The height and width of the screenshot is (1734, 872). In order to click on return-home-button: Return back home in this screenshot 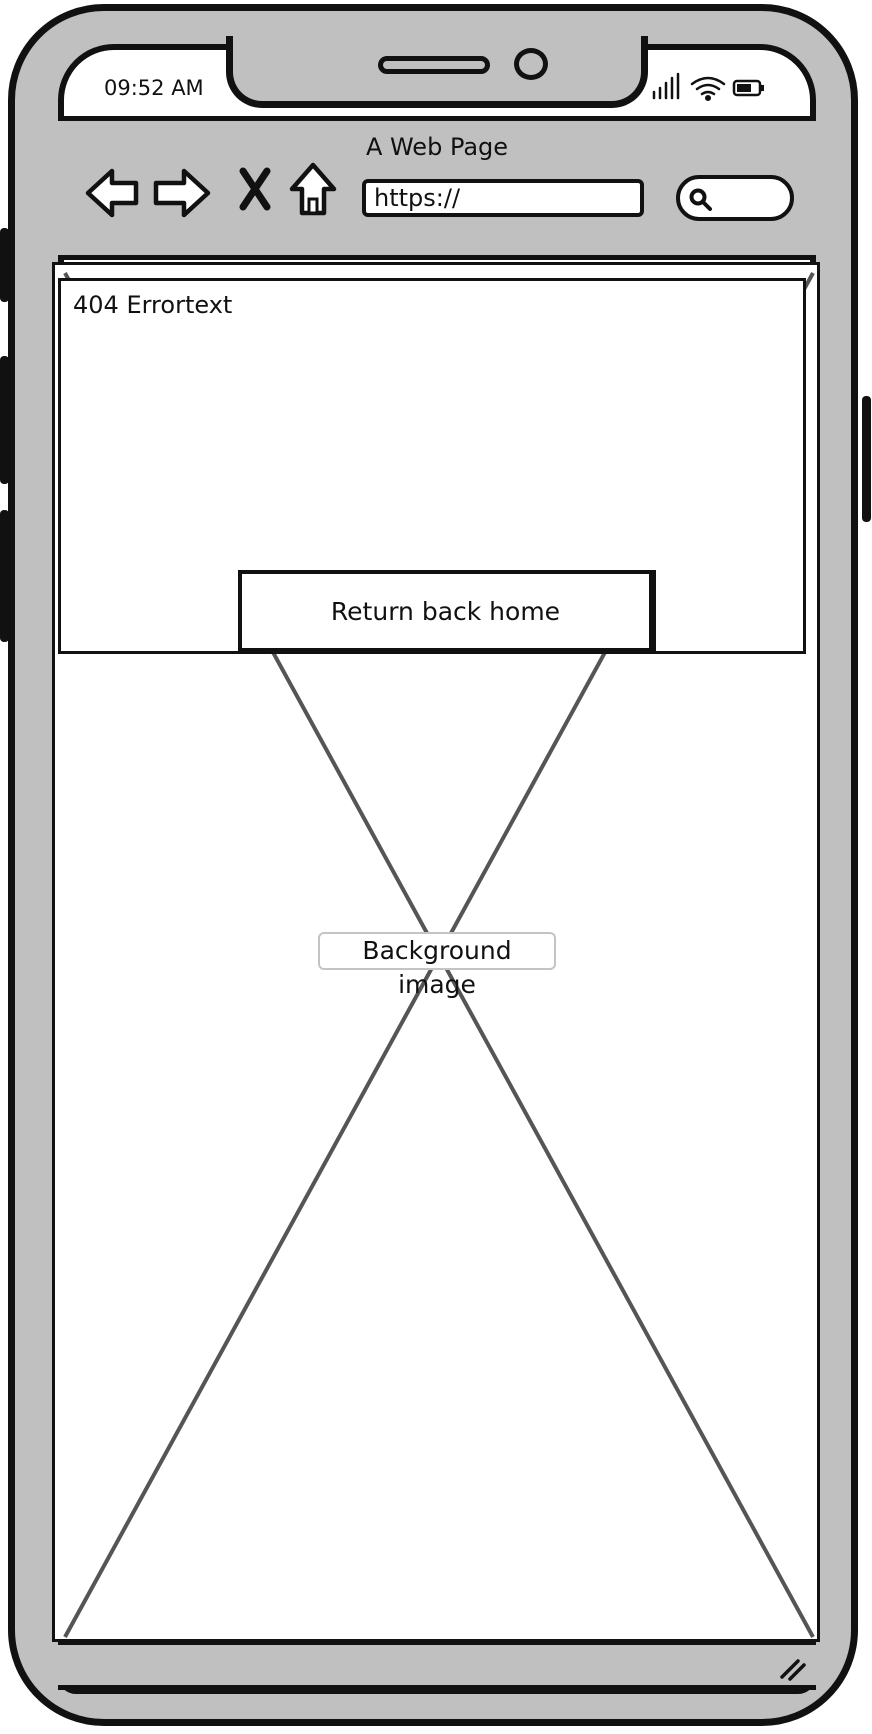, I will do `click(447, 612)`.